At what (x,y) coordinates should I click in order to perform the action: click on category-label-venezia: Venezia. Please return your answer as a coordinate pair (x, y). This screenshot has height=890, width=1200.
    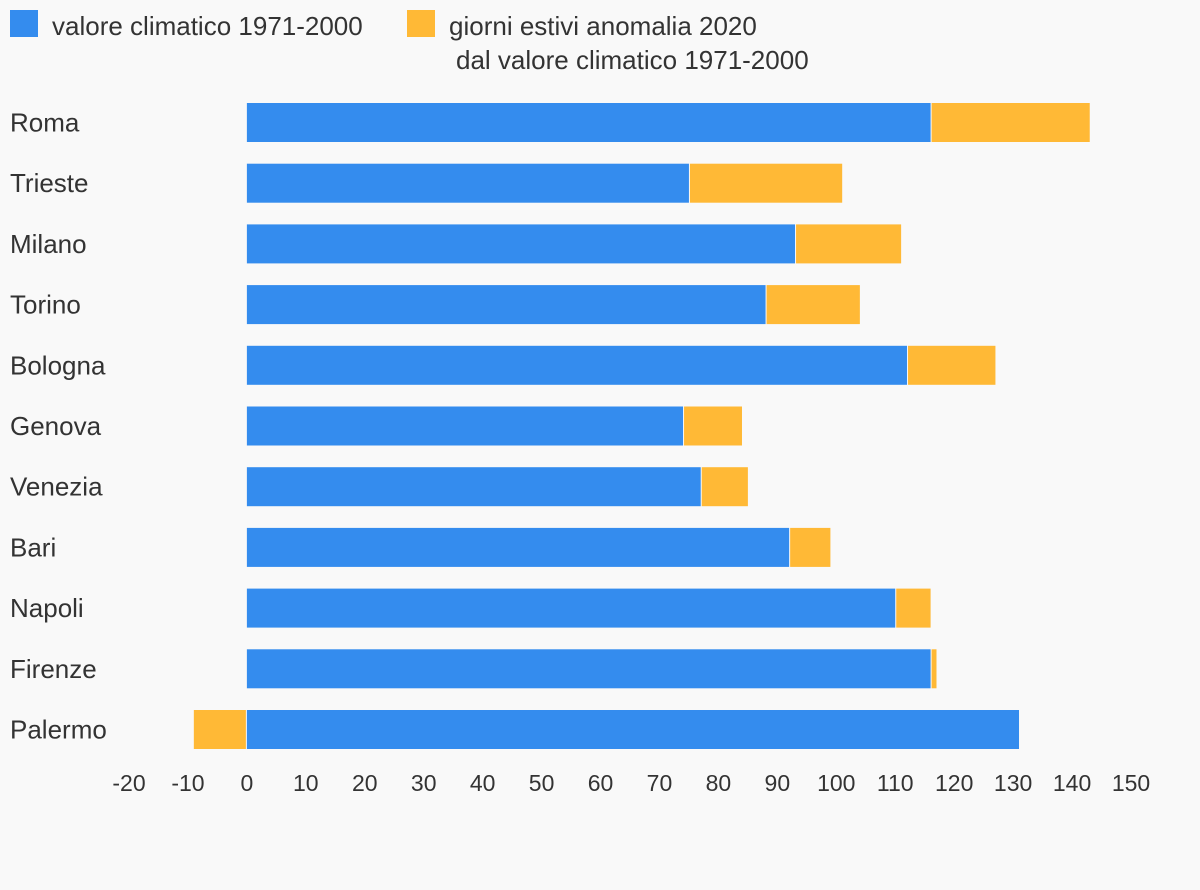
    Looking at the image, I should click on (56, 487).